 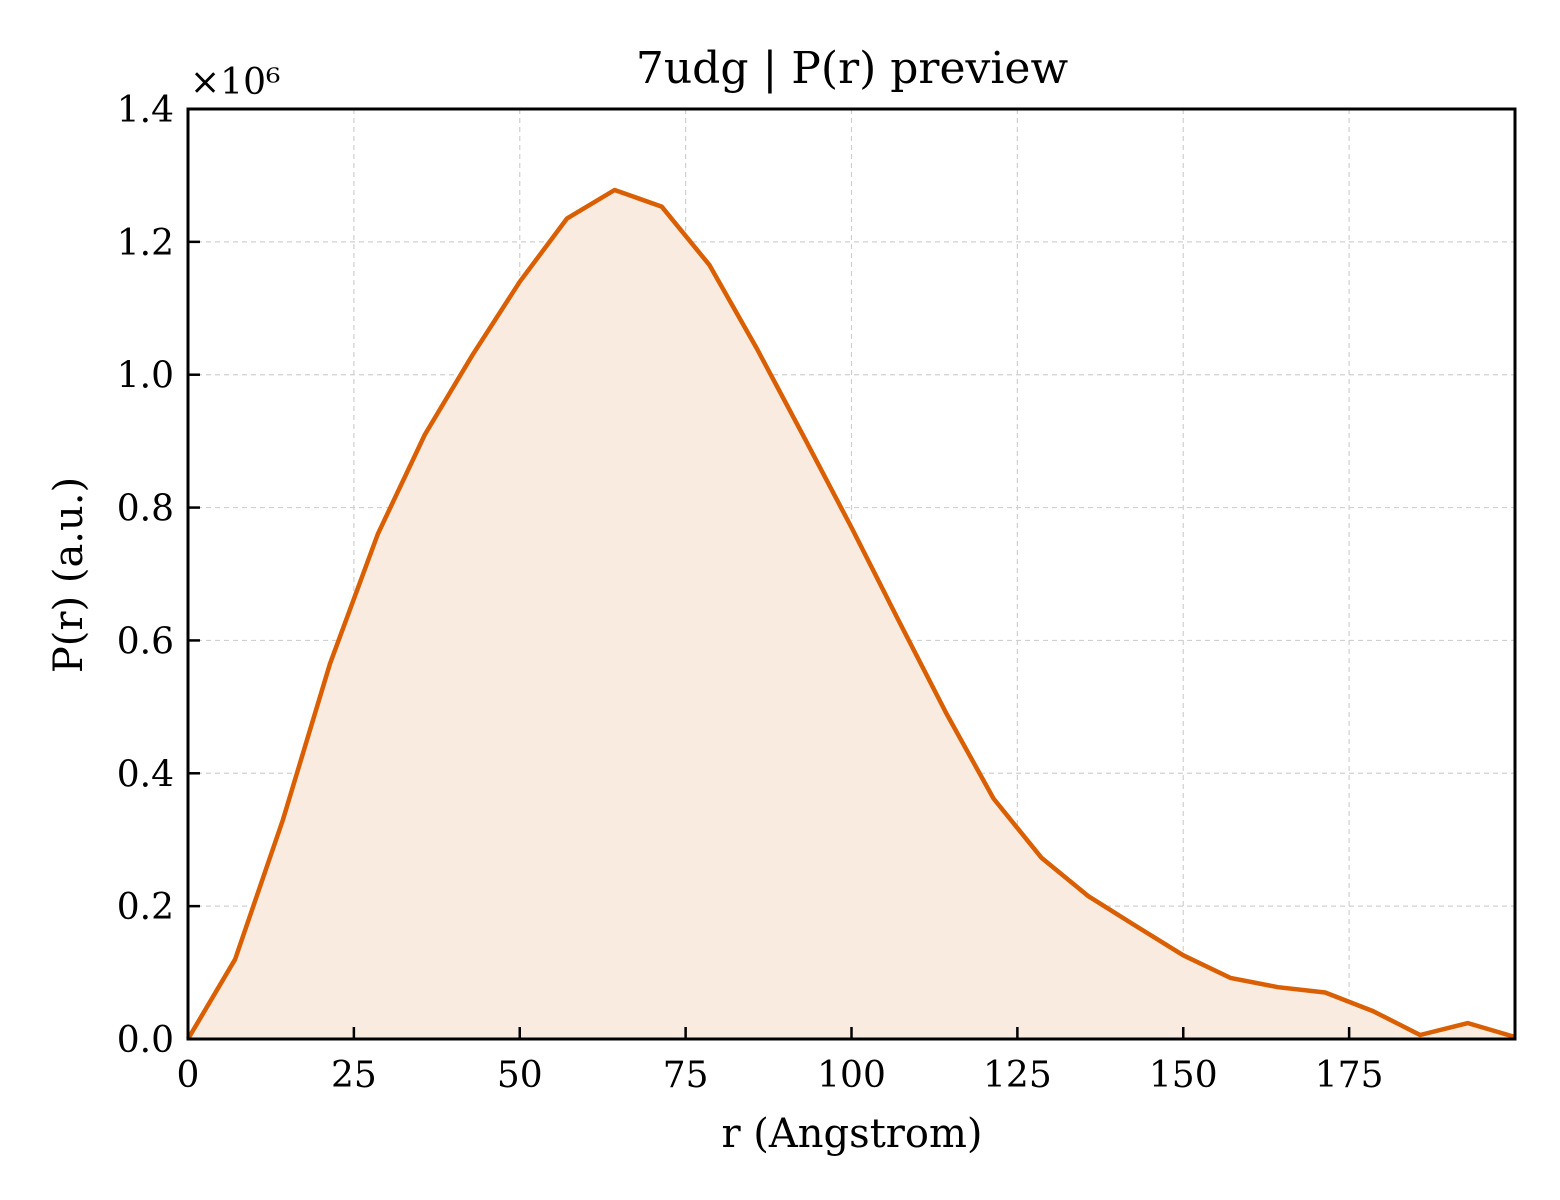 I want to click on x-axis-label: r (Angstrom), so click(x=851, y=1134).